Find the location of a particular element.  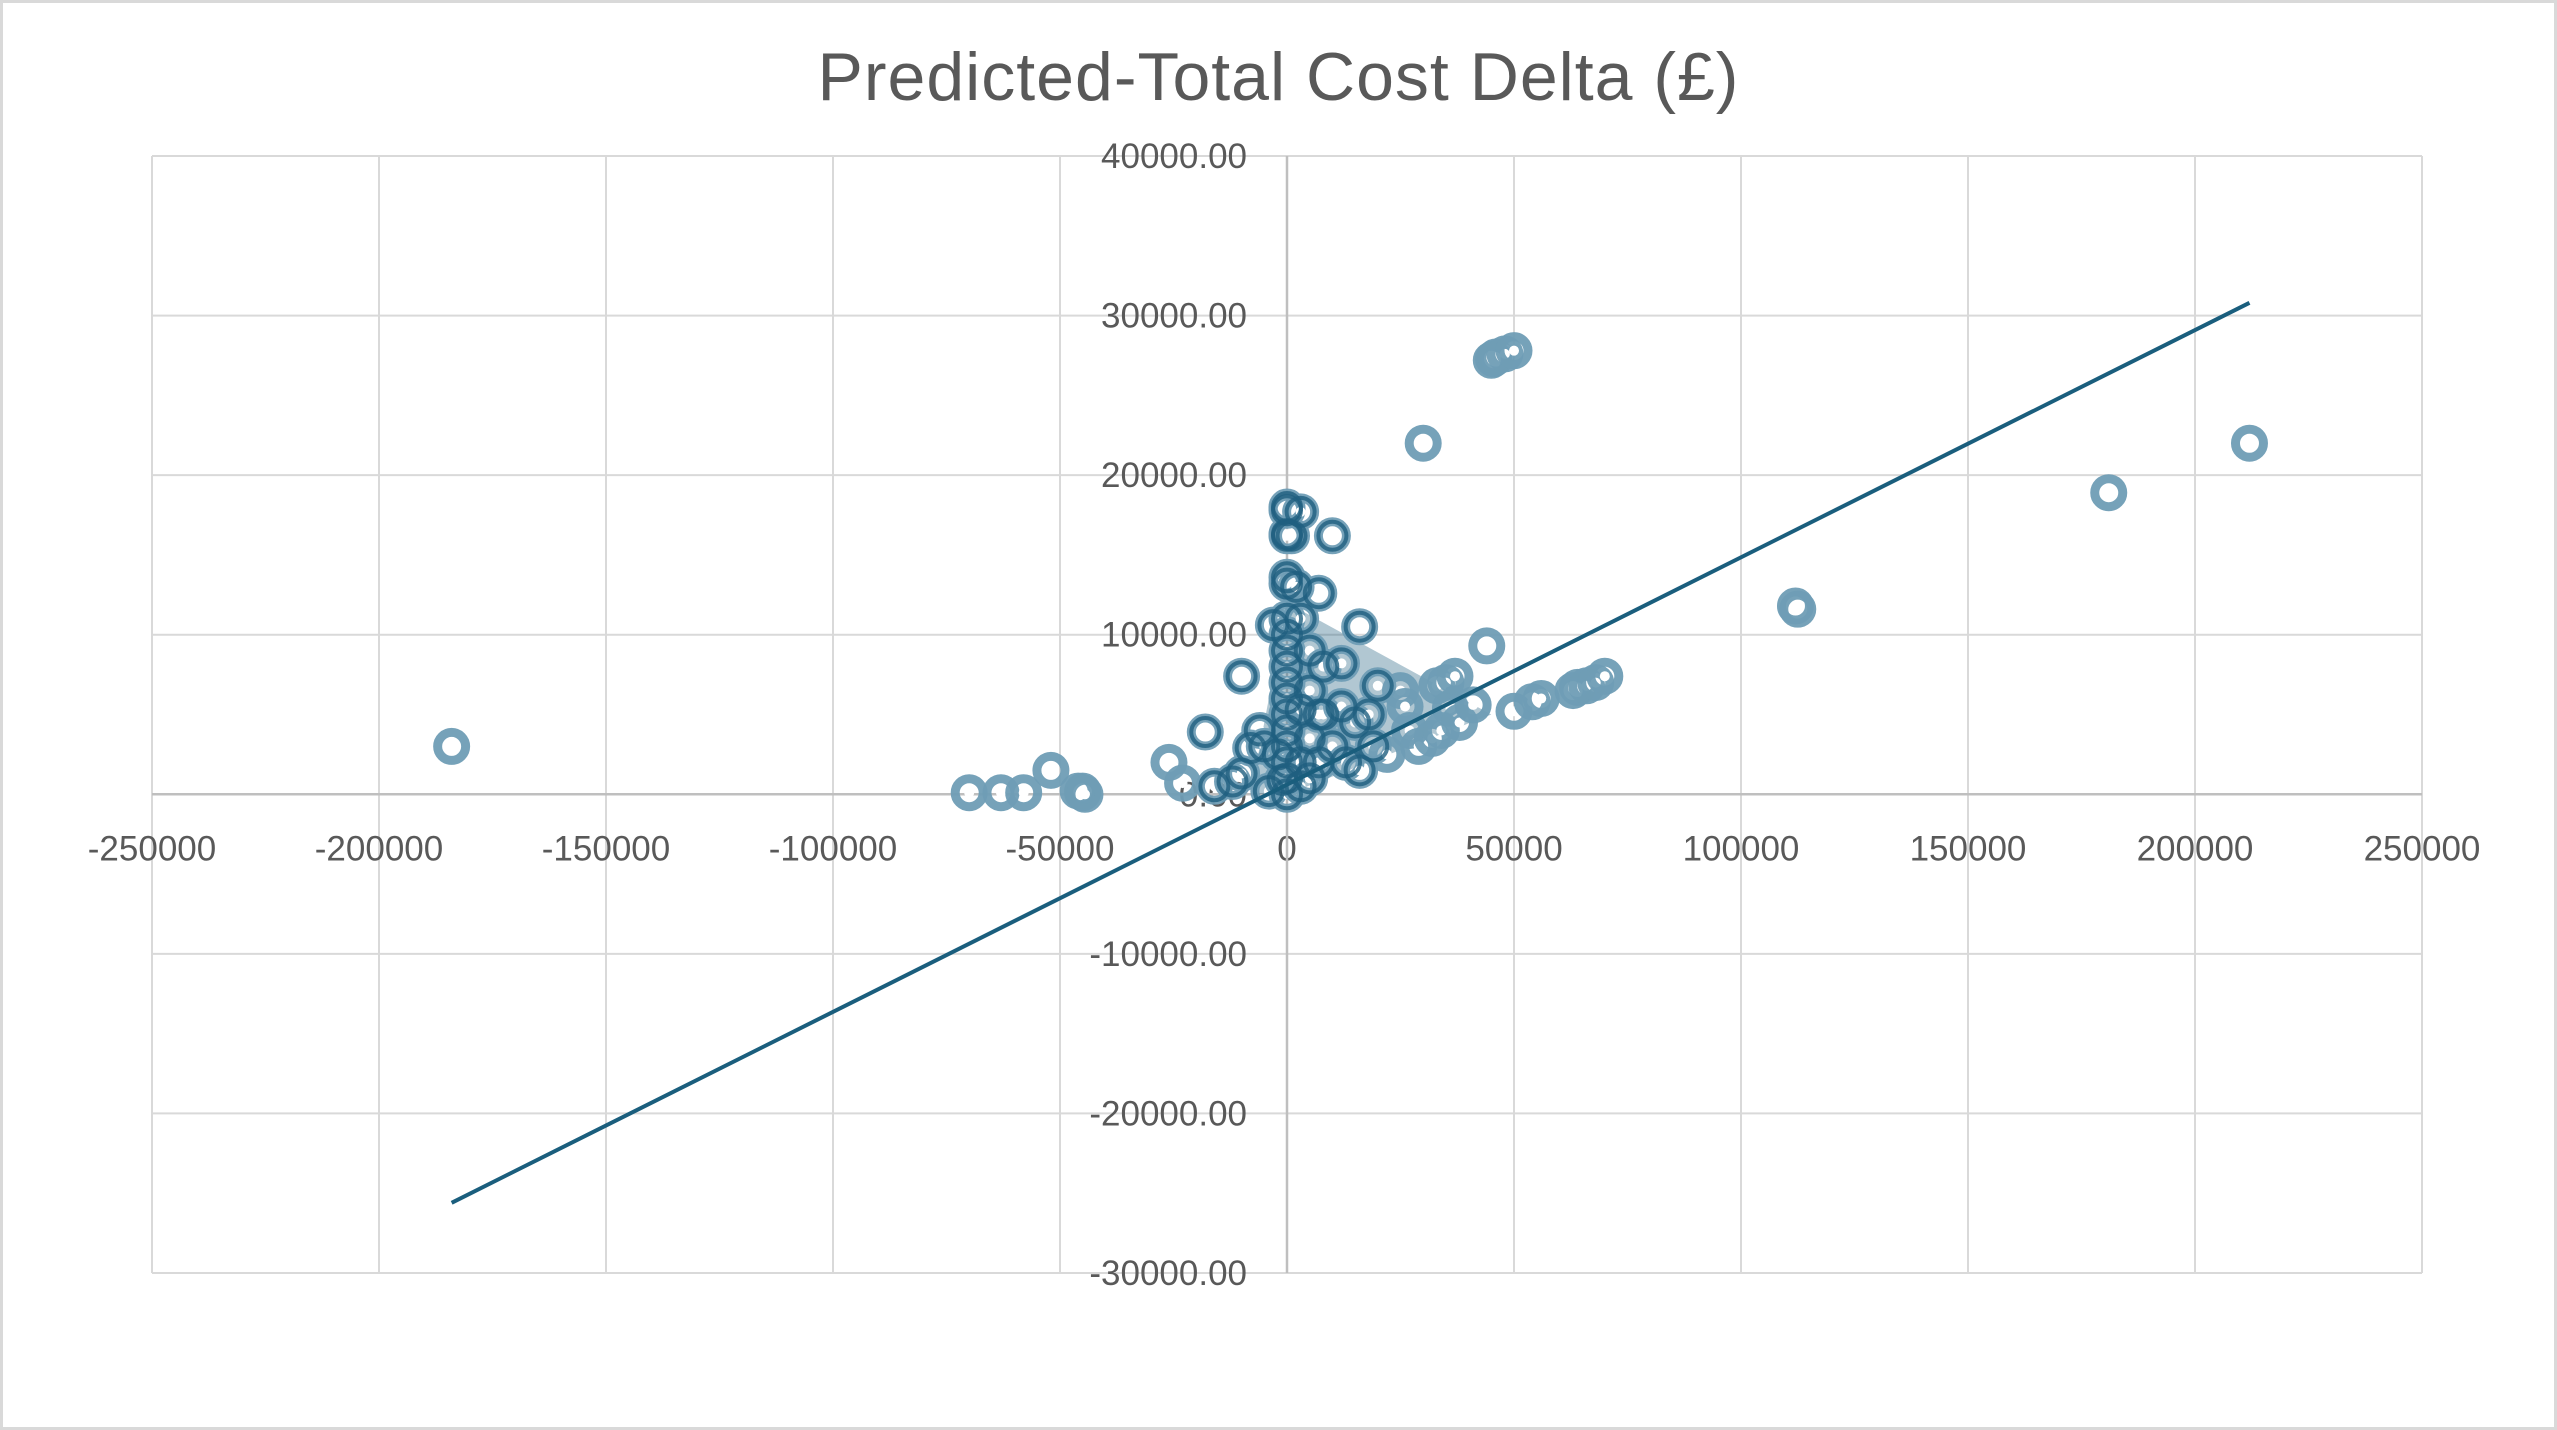

y-tick-label: -20000.00 is located at coordinates (1168, 1113).